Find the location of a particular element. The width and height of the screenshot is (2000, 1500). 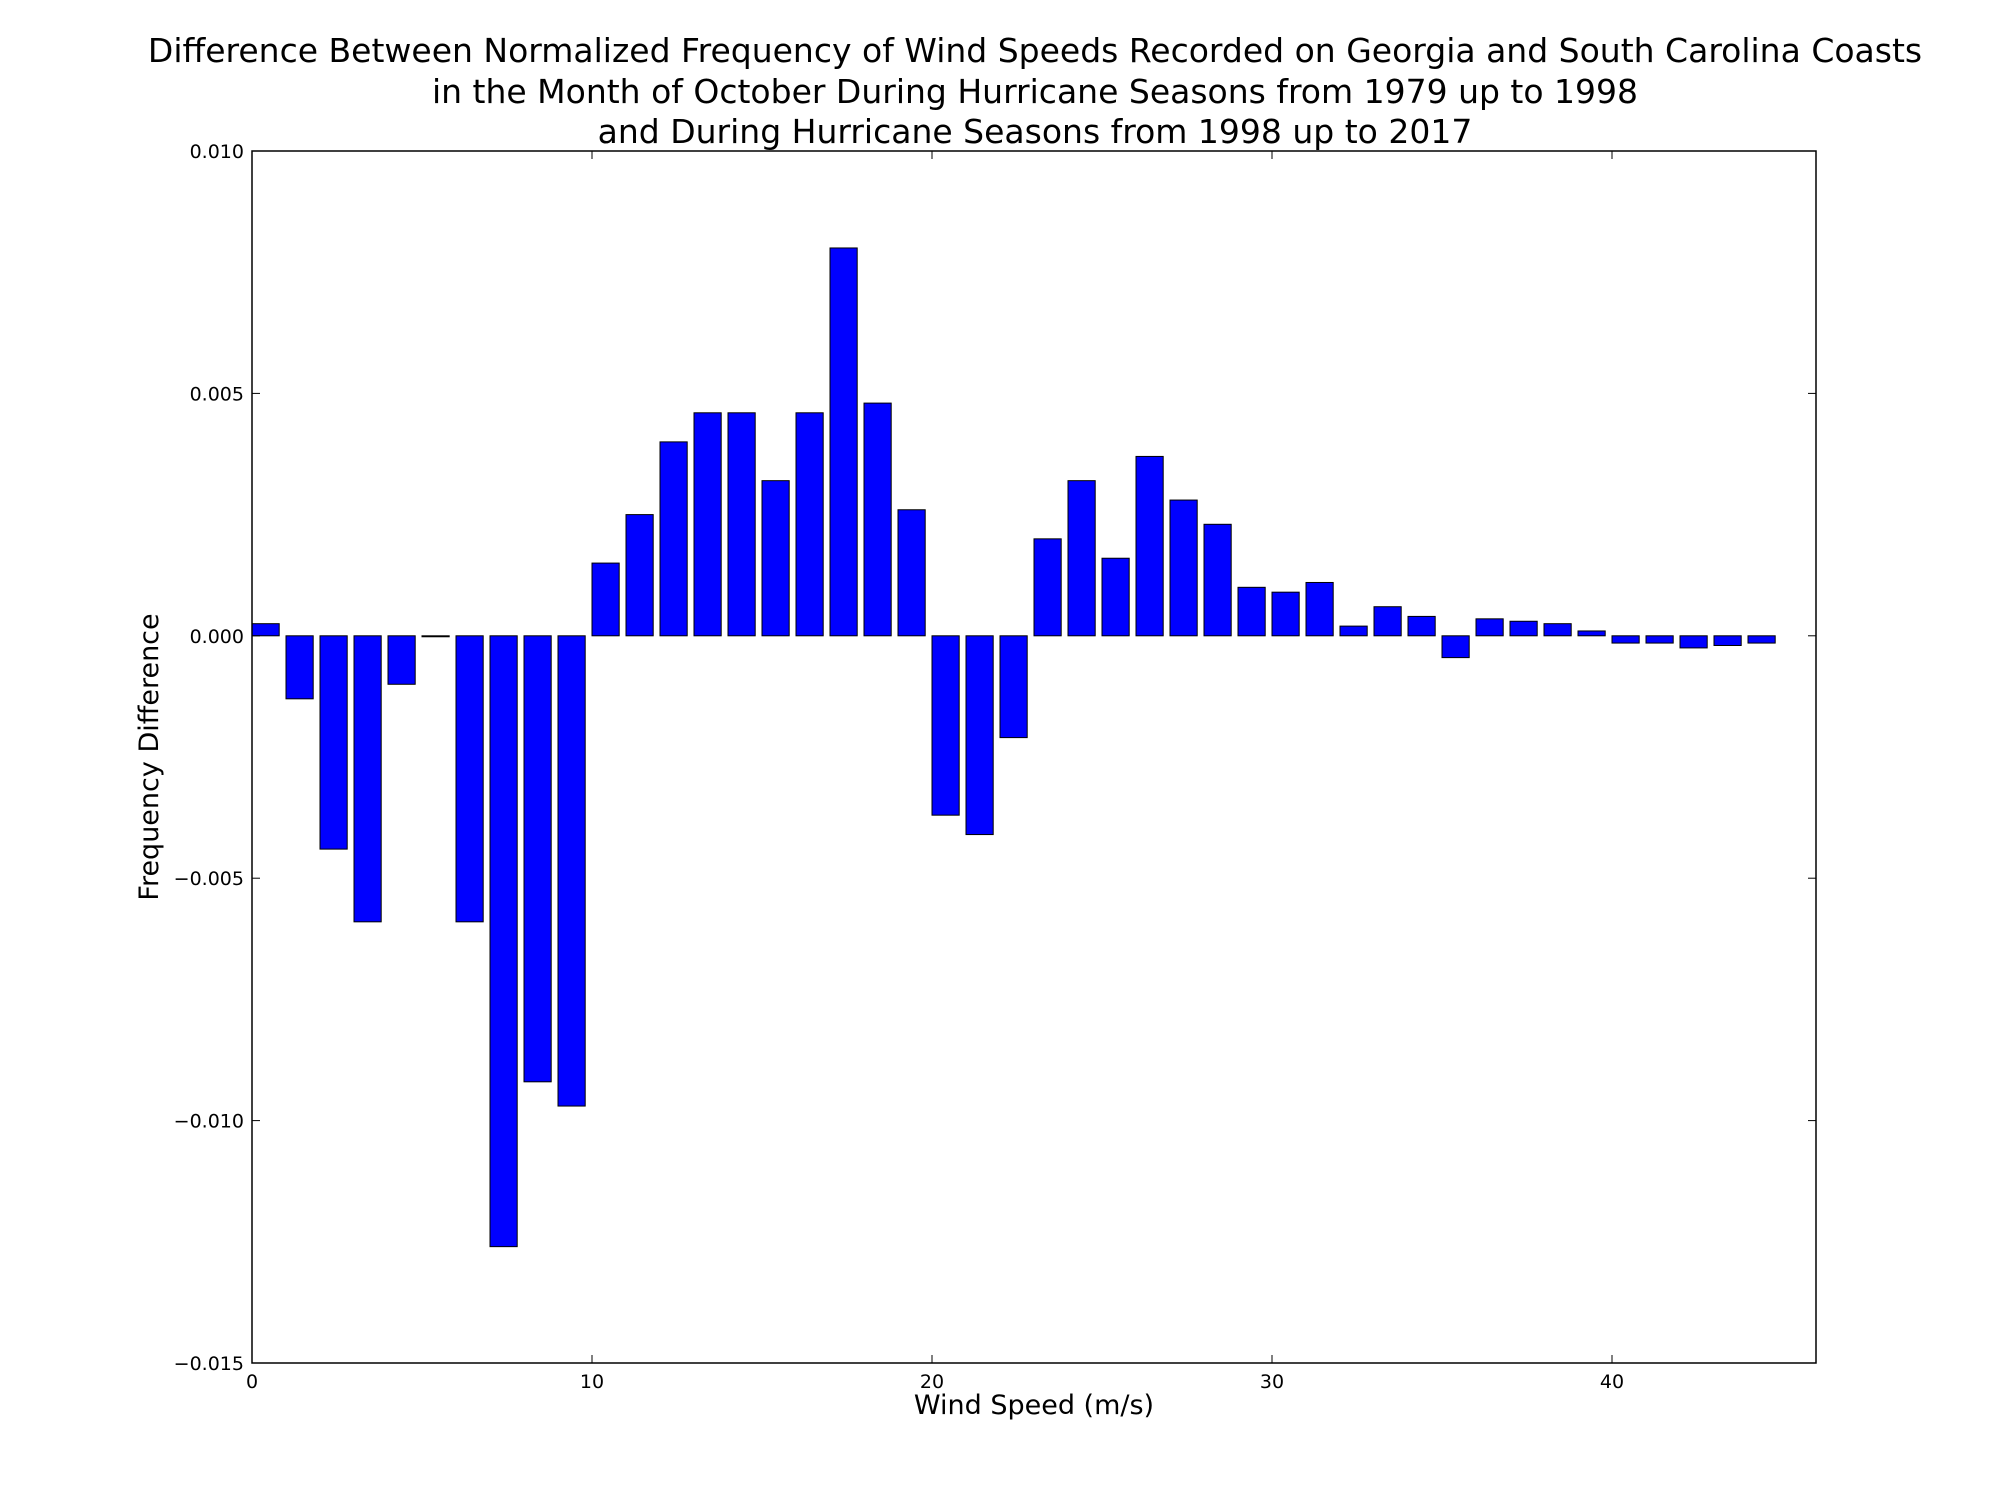

x-tick-label-20: 20 is located at coordinates (932, 1382).